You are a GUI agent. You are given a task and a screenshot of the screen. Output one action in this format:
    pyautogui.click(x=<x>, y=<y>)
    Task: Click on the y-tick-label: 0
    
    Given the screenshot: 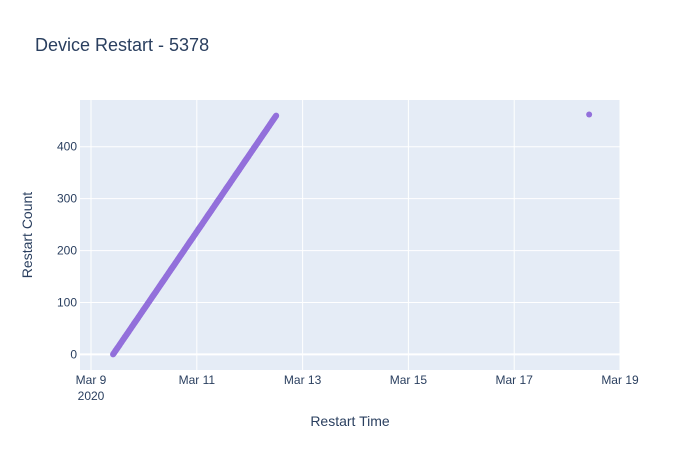 What is the action you would take?
    pyautogui.click(x=73, y=354)
    